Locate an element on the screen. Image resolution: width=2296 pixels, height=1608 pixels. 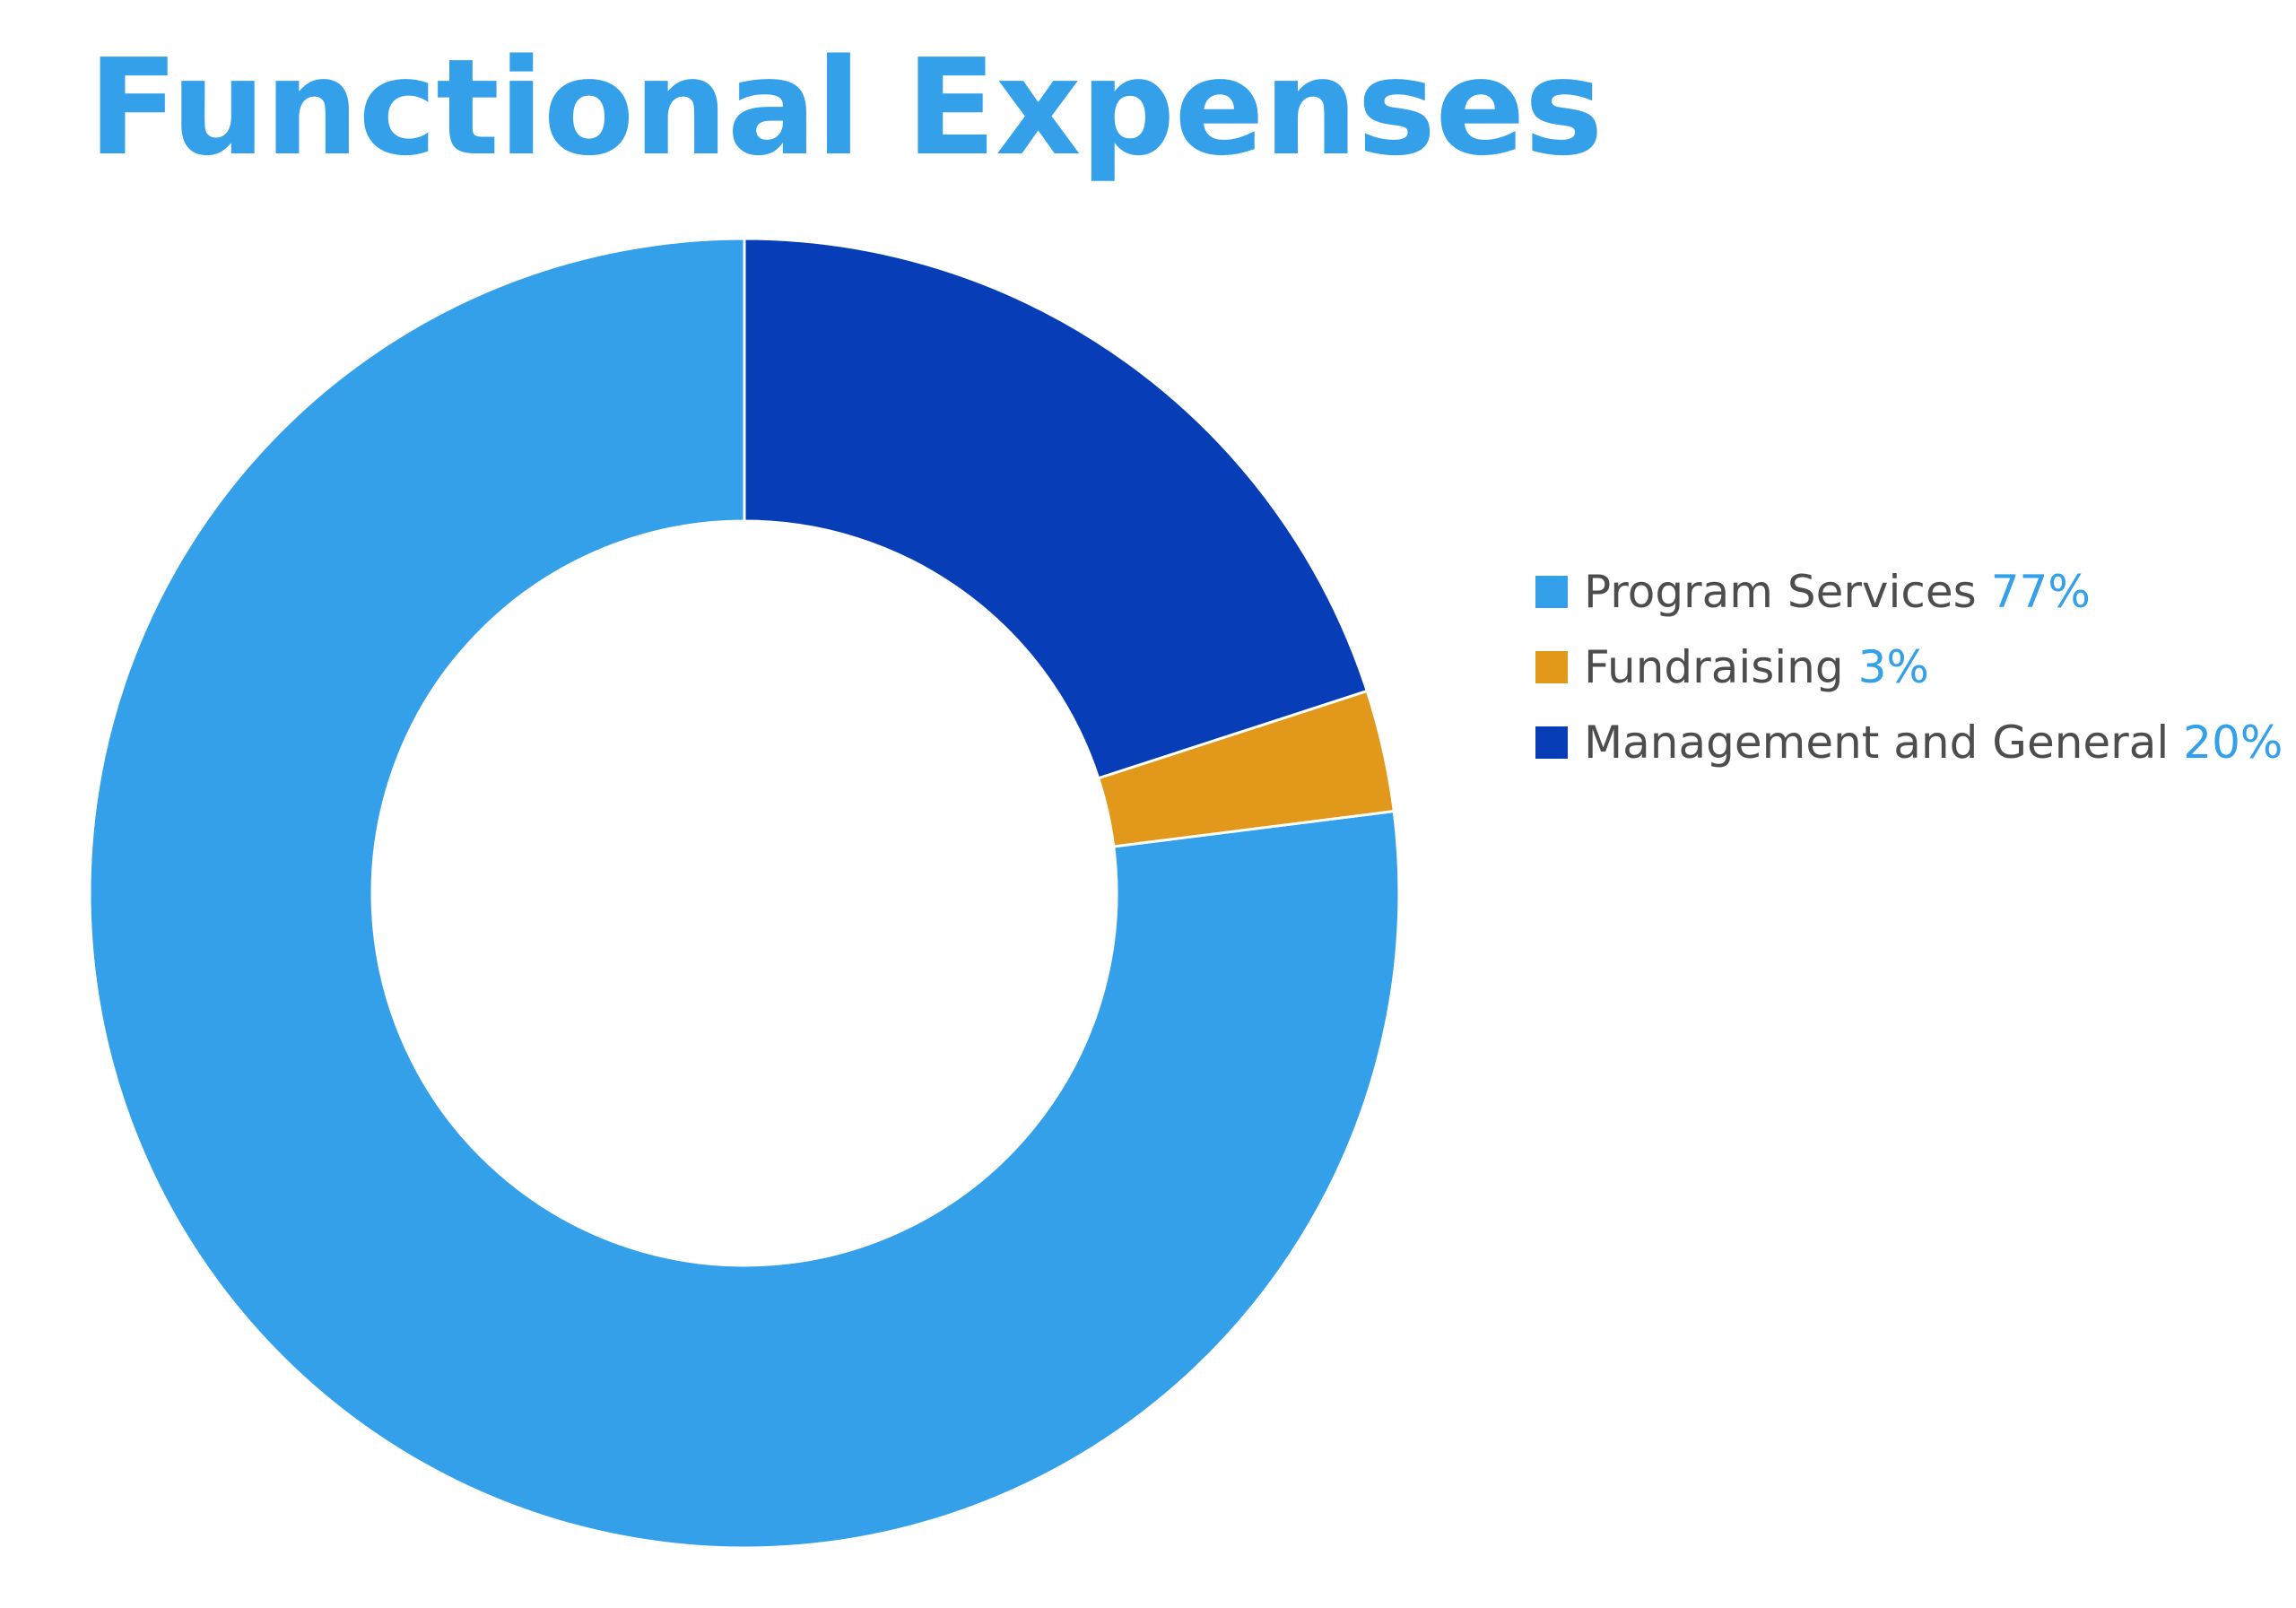
legend-label: Program Services is located at coordinates (1780, 592).